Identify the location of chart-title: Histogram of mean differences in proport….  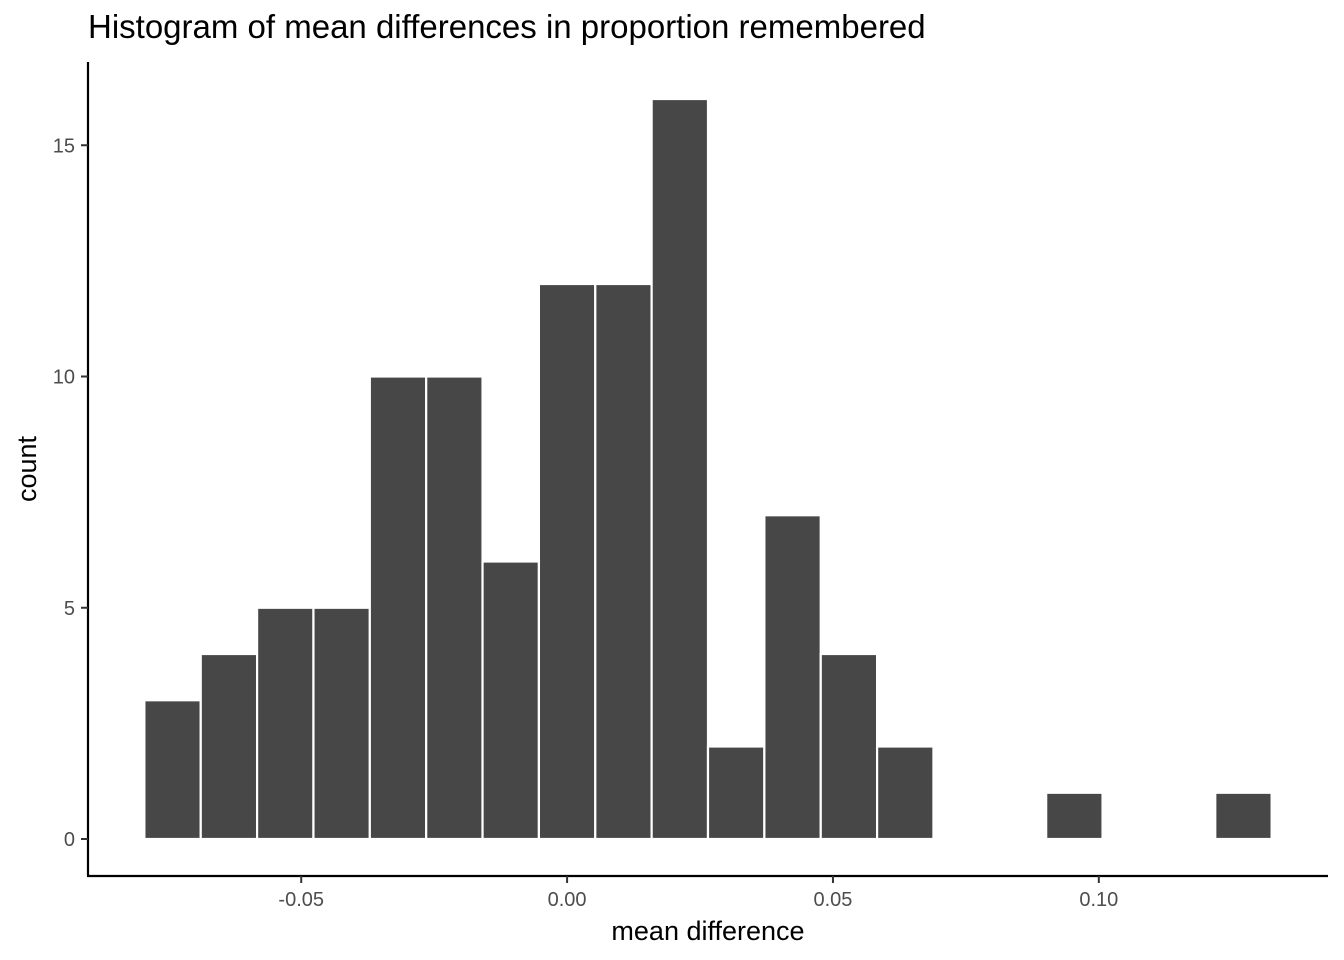
(507, 26).